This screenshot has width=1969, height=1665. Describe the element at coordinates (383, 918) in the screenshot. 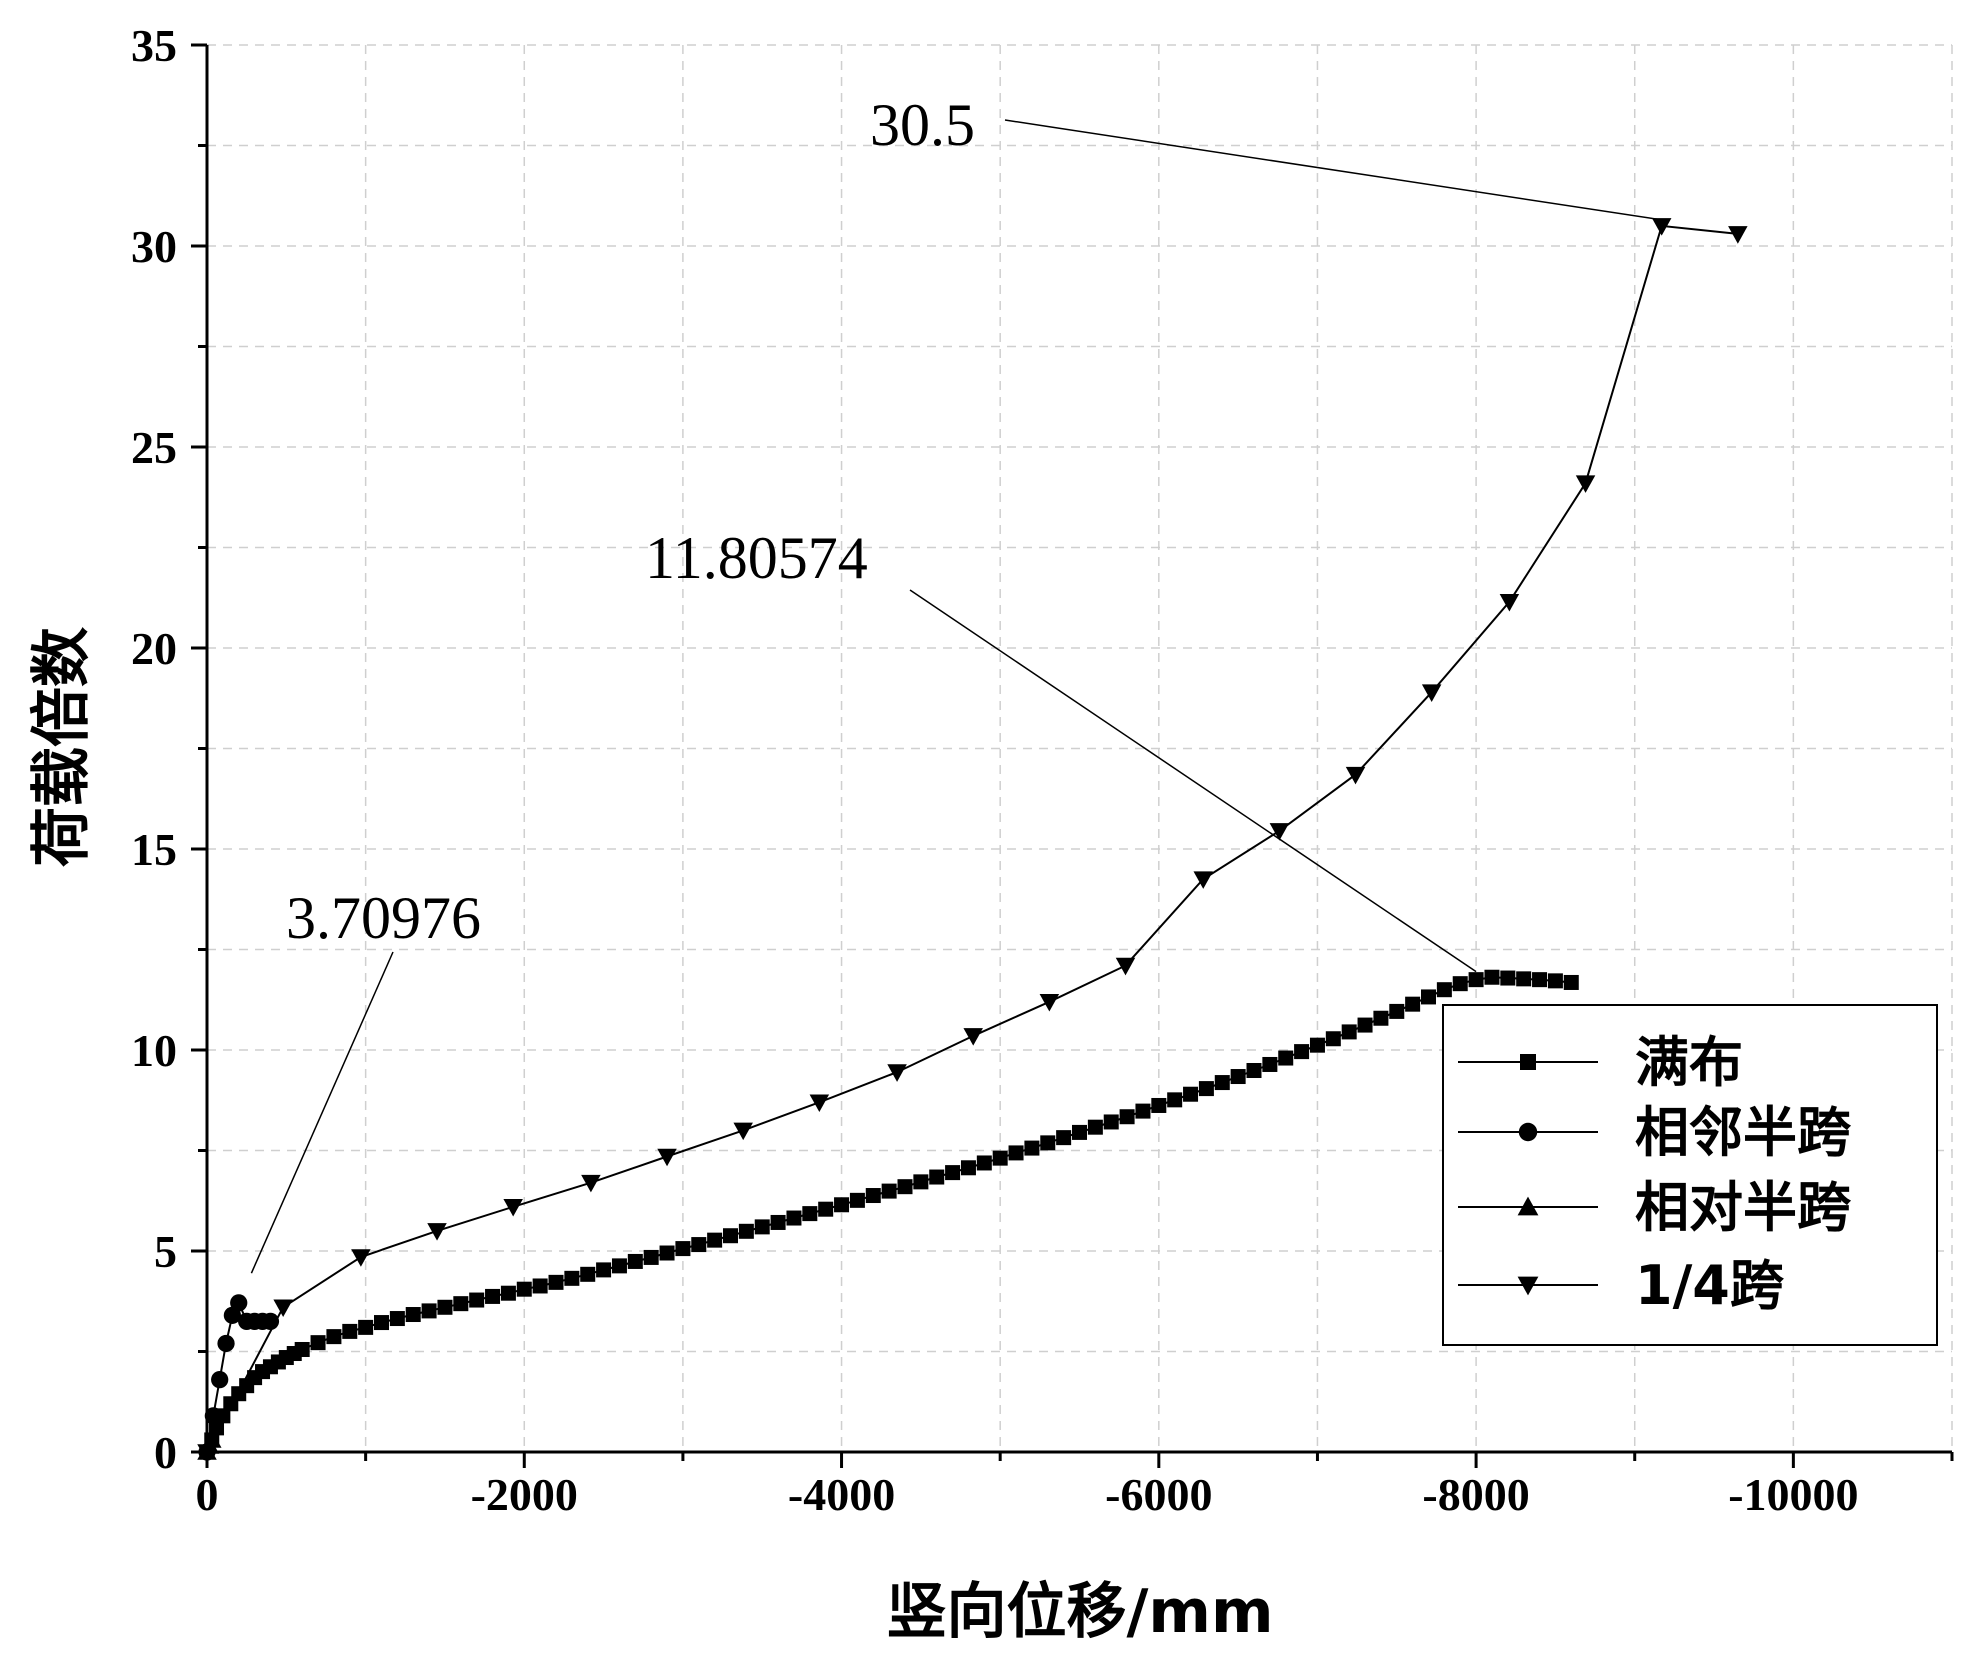

I see `annotation-label: 3.70976` at that location.